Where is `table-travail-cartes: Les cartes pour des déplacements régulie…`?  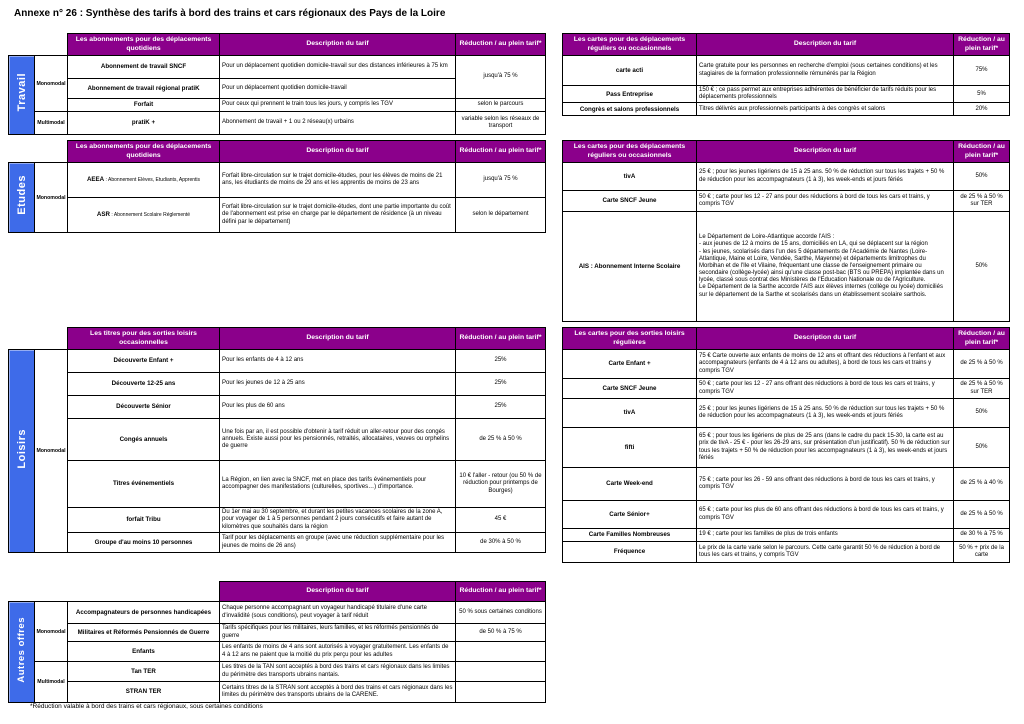
table-travail-cartes: Les cartes pour des déplacements régulie… is located at coordinates (786, 75).